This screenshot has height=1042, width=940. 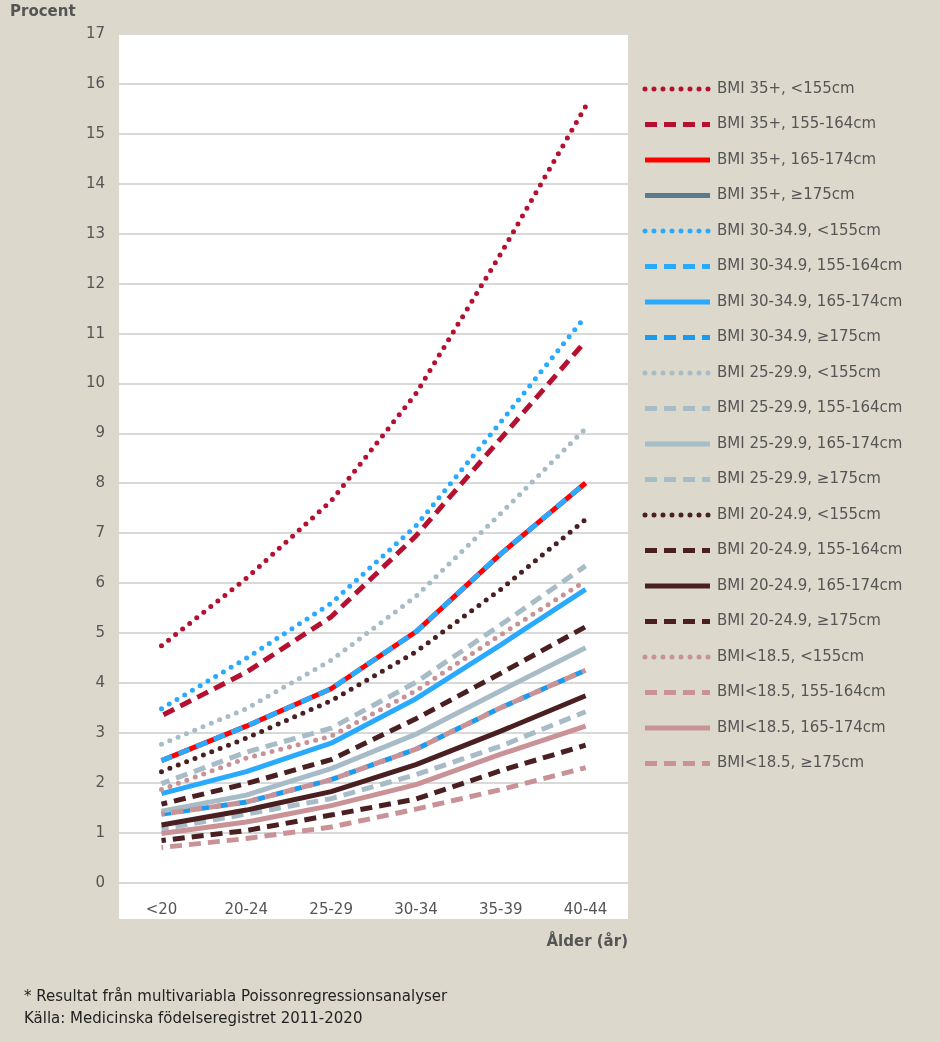 What do you see at coordinates (797, 158) in the screenshot?
I see `legend-label: BMI 35+, 165-174cm` at bounding box center [797, 158].